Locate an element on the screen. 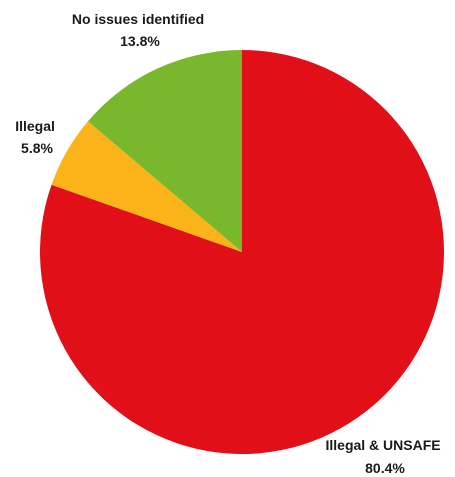 The height and width of the screenshot is (477, 455). label-illegal-unsafe-percent: 80.4% is located at coordinates (385, 468).